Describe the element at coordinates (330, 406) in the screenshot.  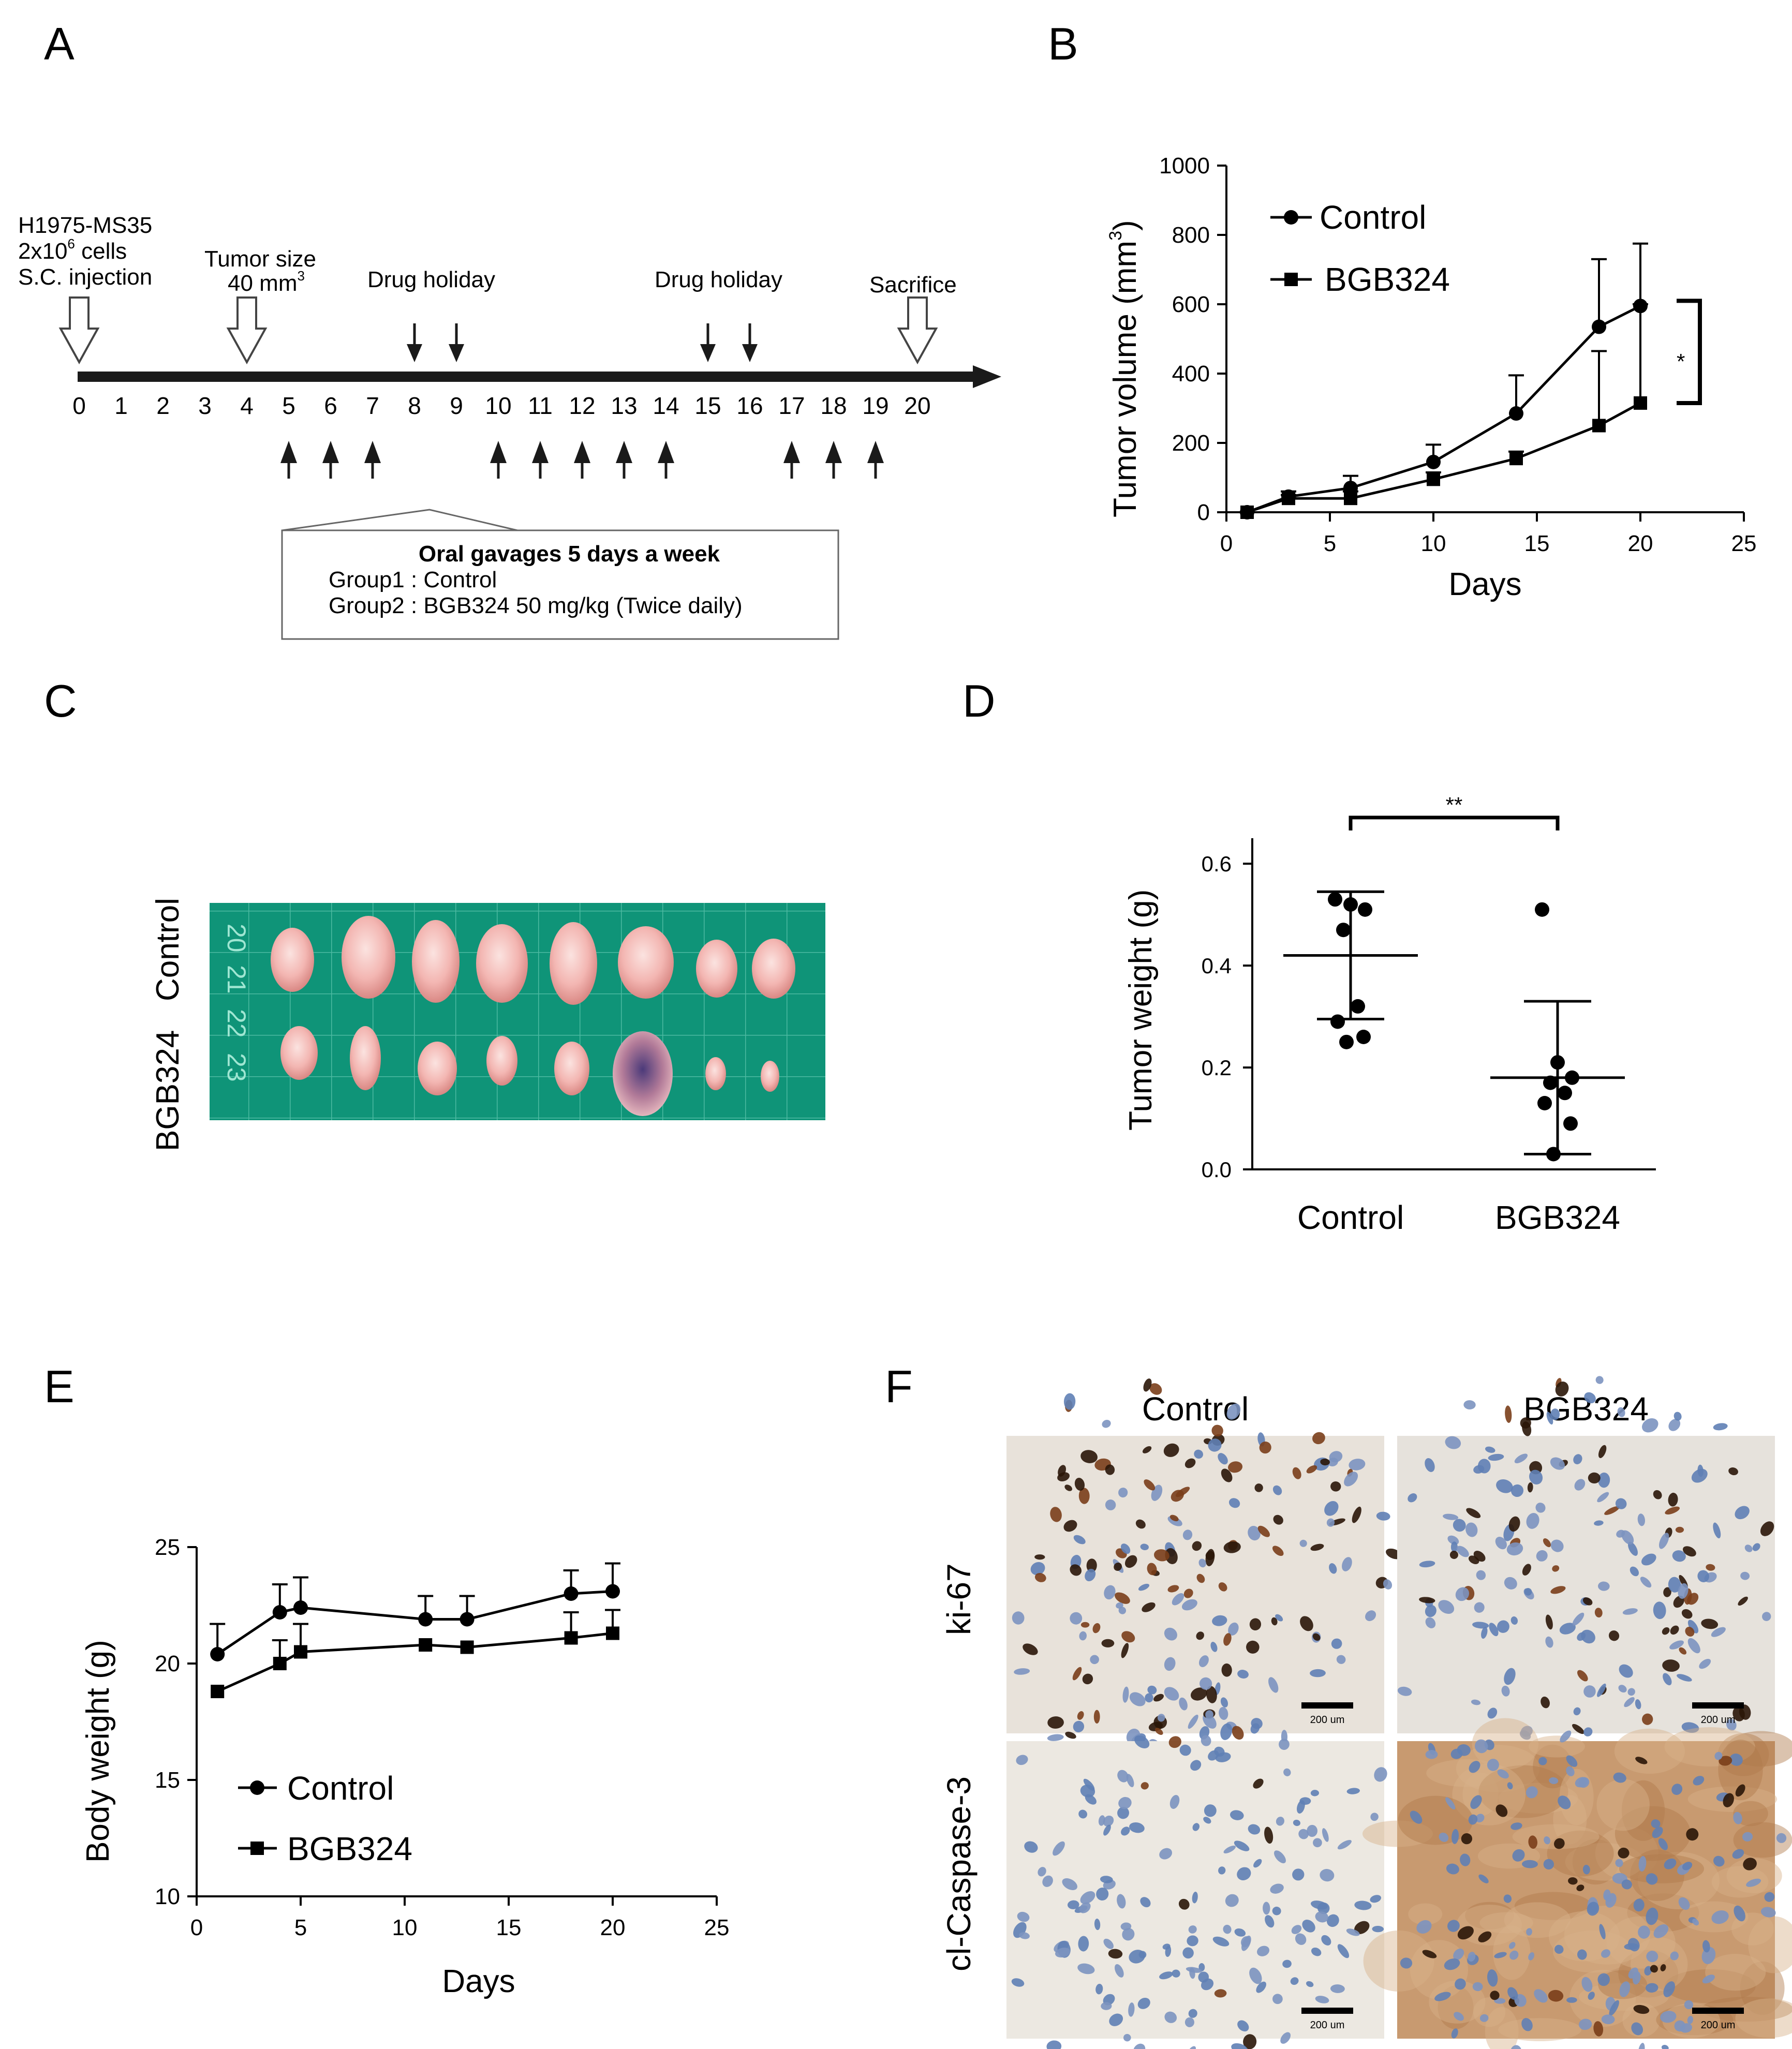
I see `day-label: 6` at that location.